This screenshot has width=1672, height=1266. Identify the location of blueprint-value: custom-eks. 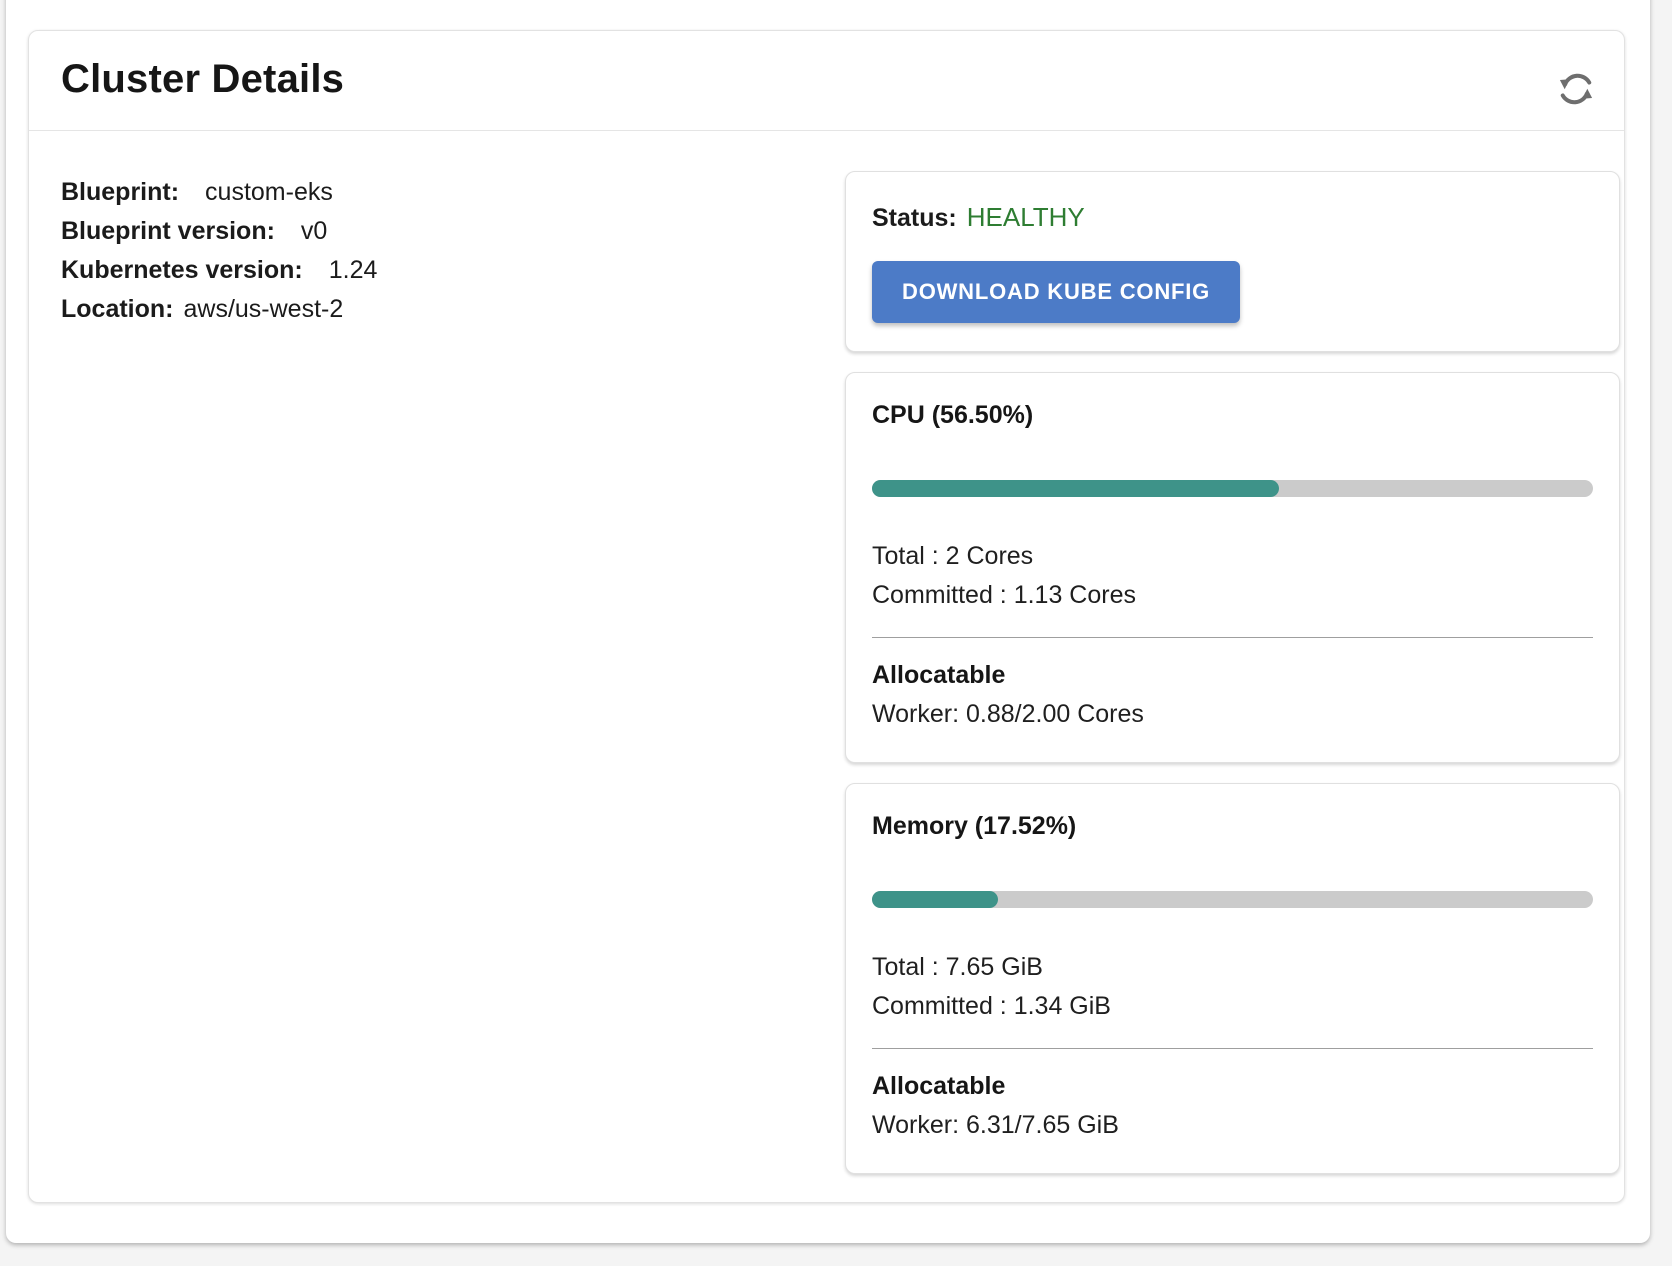
(269, 192).